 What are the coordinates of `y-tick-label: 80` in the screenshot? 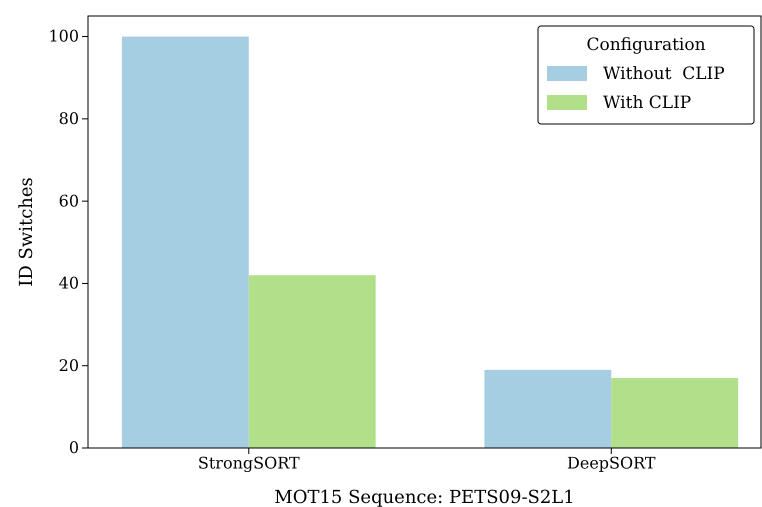 It's located at (68, 118).